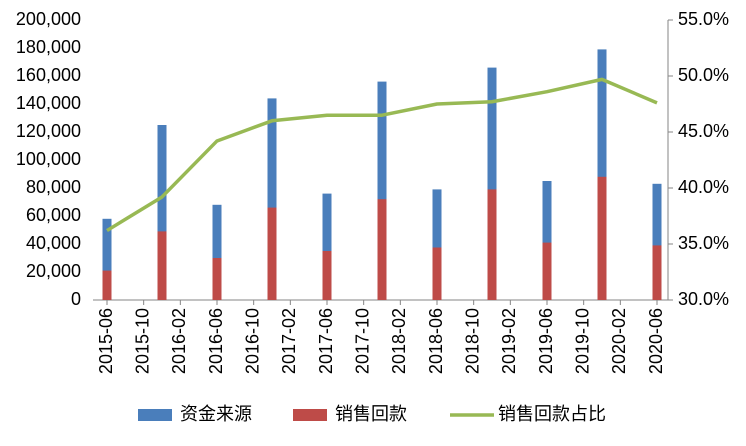 The image size is (746, 446). What do you see at coordinates (53, 215) in the screenshot?
I see `y-tick-label: 60,000` at bounding box center [53, 215].